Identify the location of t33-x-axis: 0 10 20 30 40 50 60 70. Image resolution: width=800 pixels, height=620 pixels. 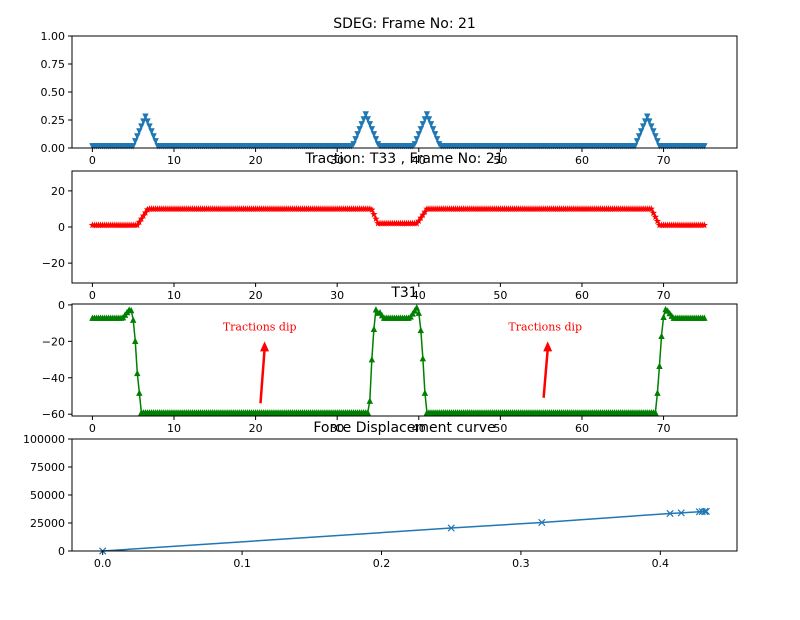
(380, 292).